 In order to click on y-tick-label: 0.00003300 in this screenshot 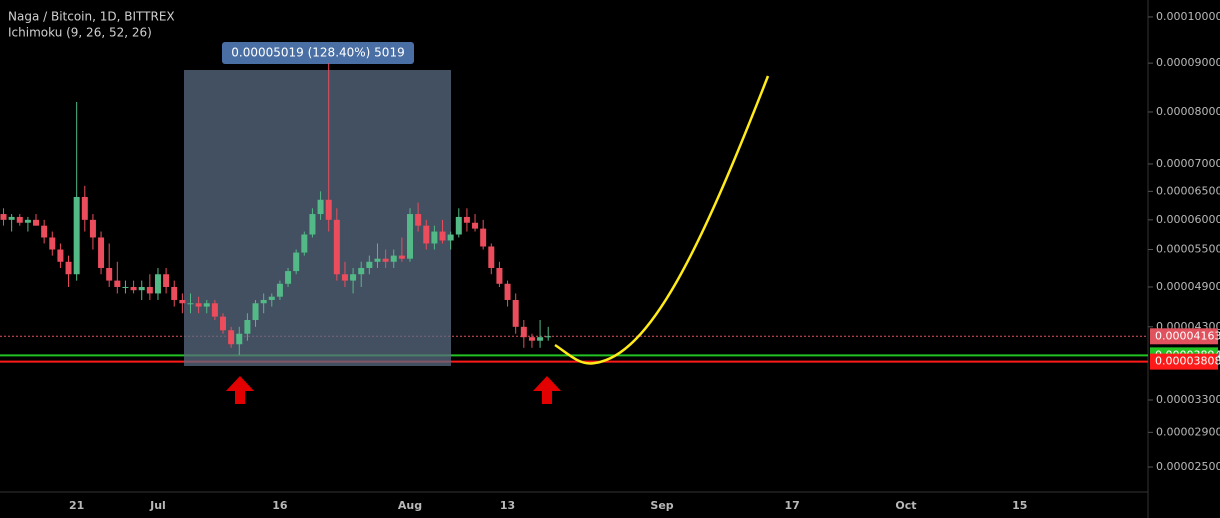, I will do `click(1188, 399)`.